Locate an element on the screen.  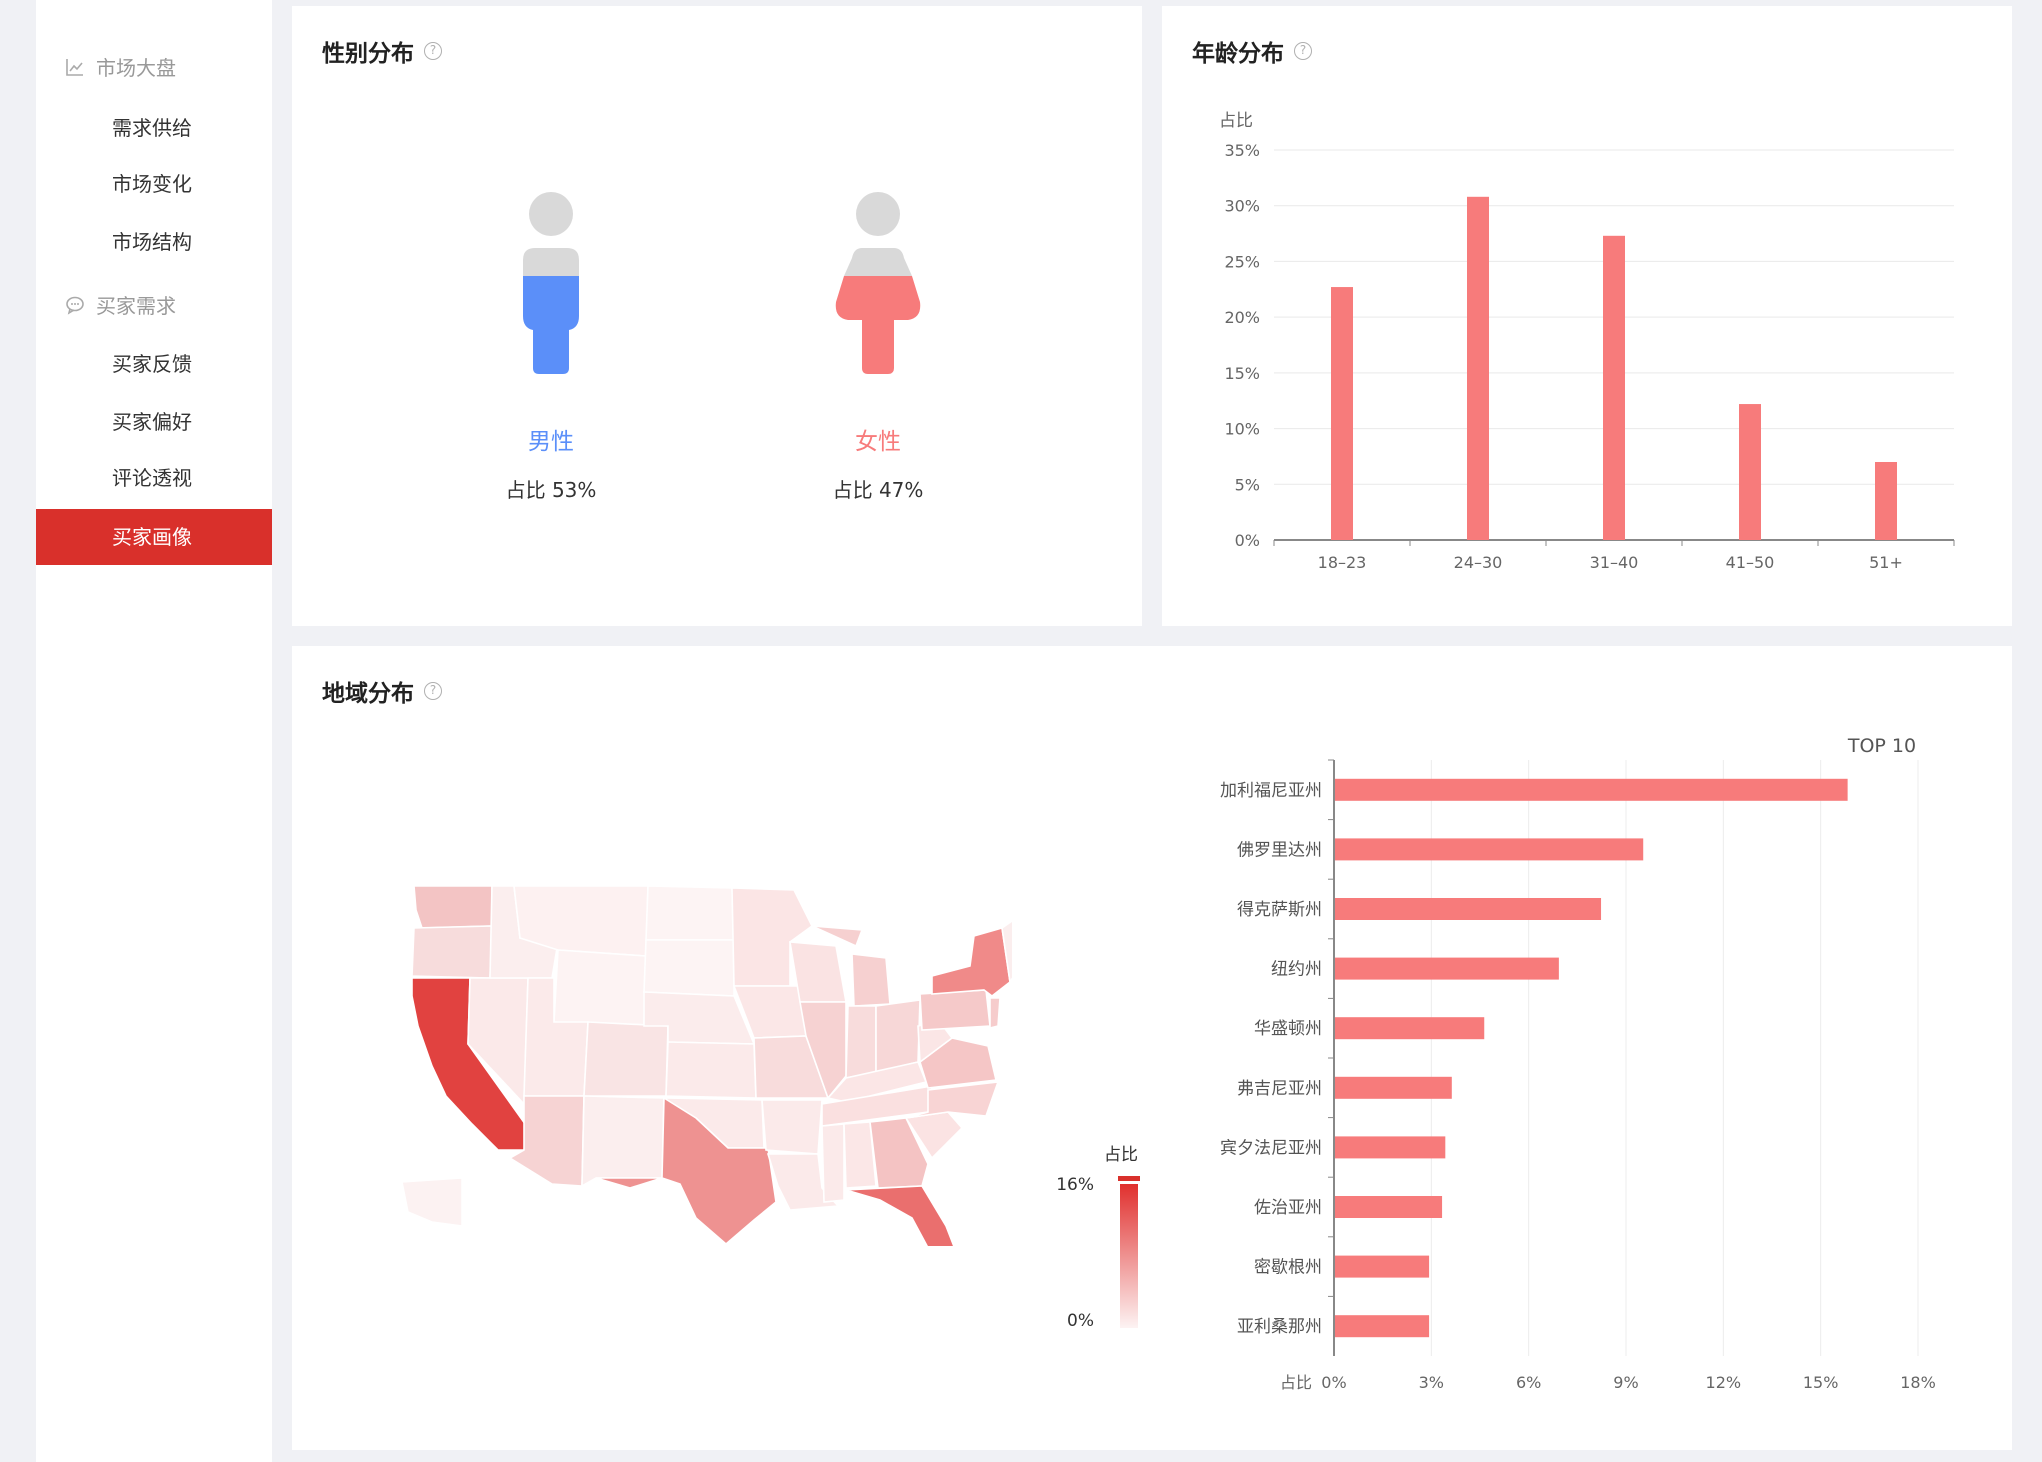
y-tick-label: 10% is located at coordinates (1242, 429).